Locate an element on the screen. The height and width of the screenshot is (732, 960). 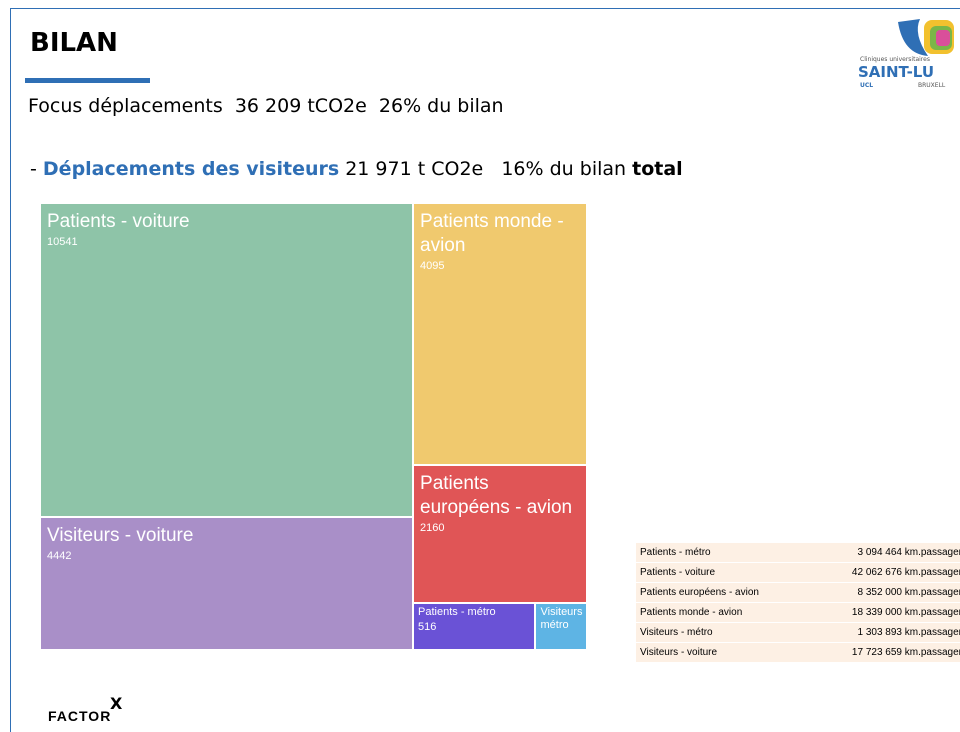
frame-left is located at coordinates (10, 370).